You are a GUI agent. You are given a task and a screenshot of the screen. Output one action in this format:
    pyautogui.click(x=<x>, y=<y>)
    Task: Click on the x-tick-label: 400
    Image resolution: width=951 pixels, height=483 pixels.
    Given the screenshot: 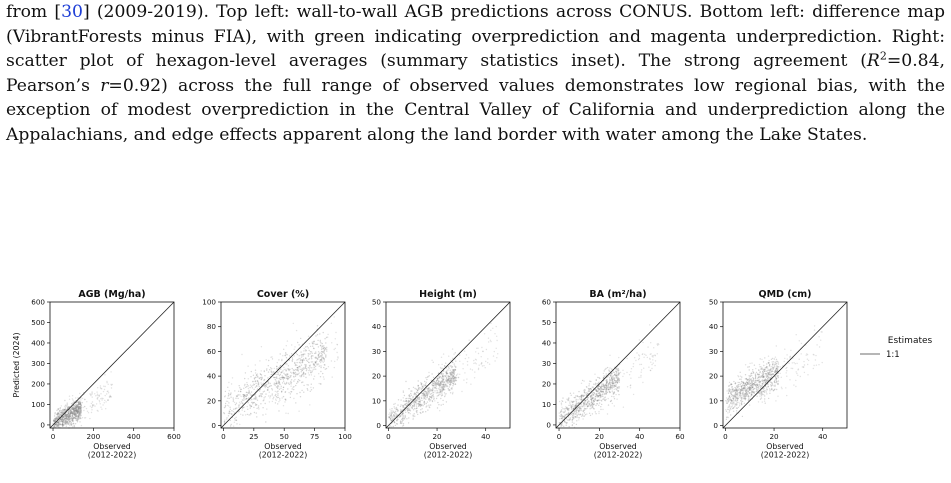 What is the action you would take?
    pyautogui.click(x=134, y=436)
    